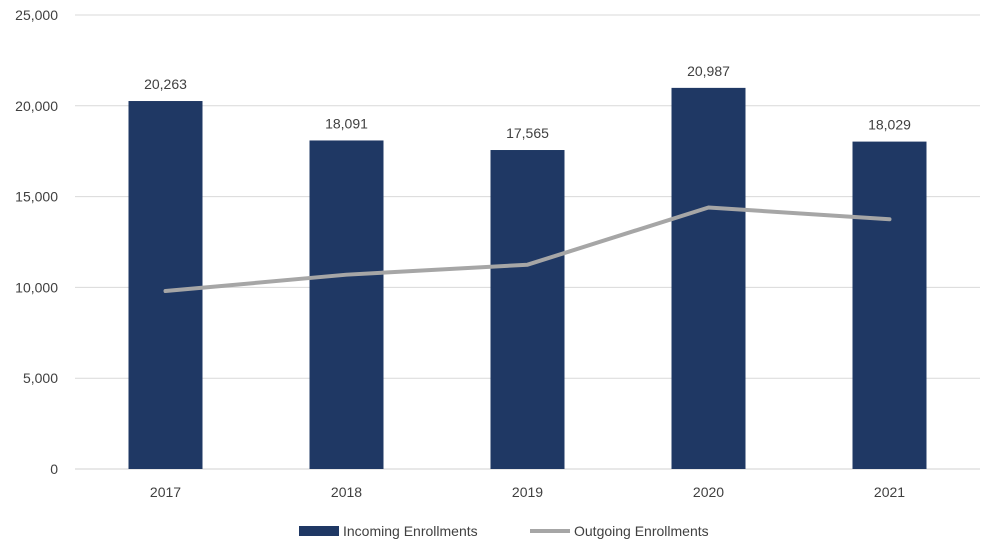  I want to click on x-tick-label-2018: 2018, so click(346, 492).